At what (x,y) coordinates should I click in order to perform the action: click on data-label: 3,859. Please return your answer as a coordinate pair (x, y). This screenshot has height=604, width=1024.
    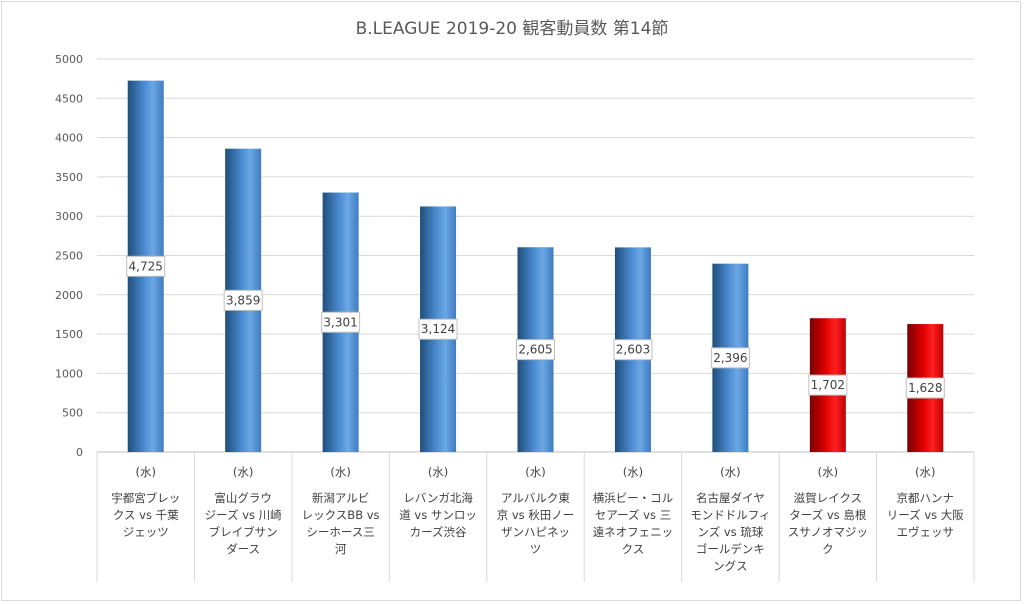
    Looking at the image, I should click on (243, 300).